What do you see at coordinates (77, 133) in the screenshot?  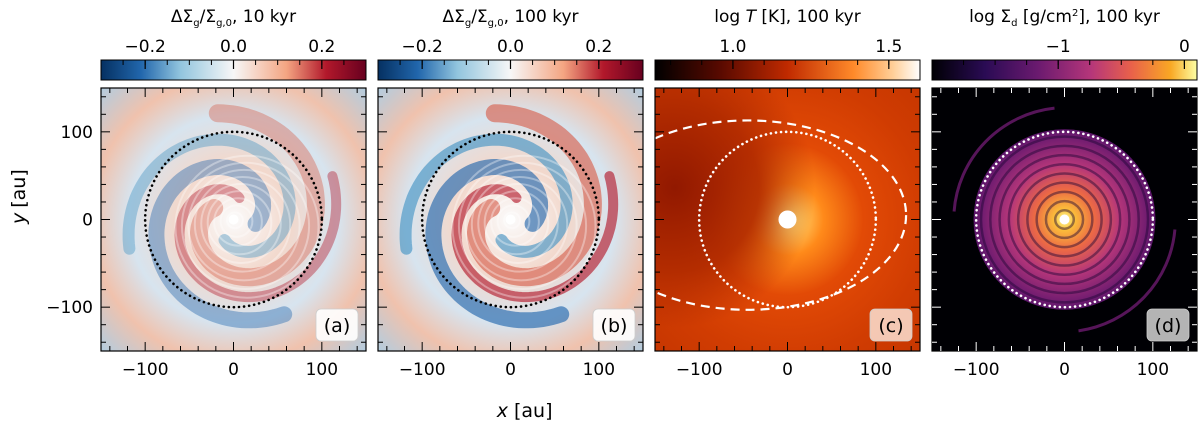 I see `y-tick-label: 100` at bounding box center [77, 133].